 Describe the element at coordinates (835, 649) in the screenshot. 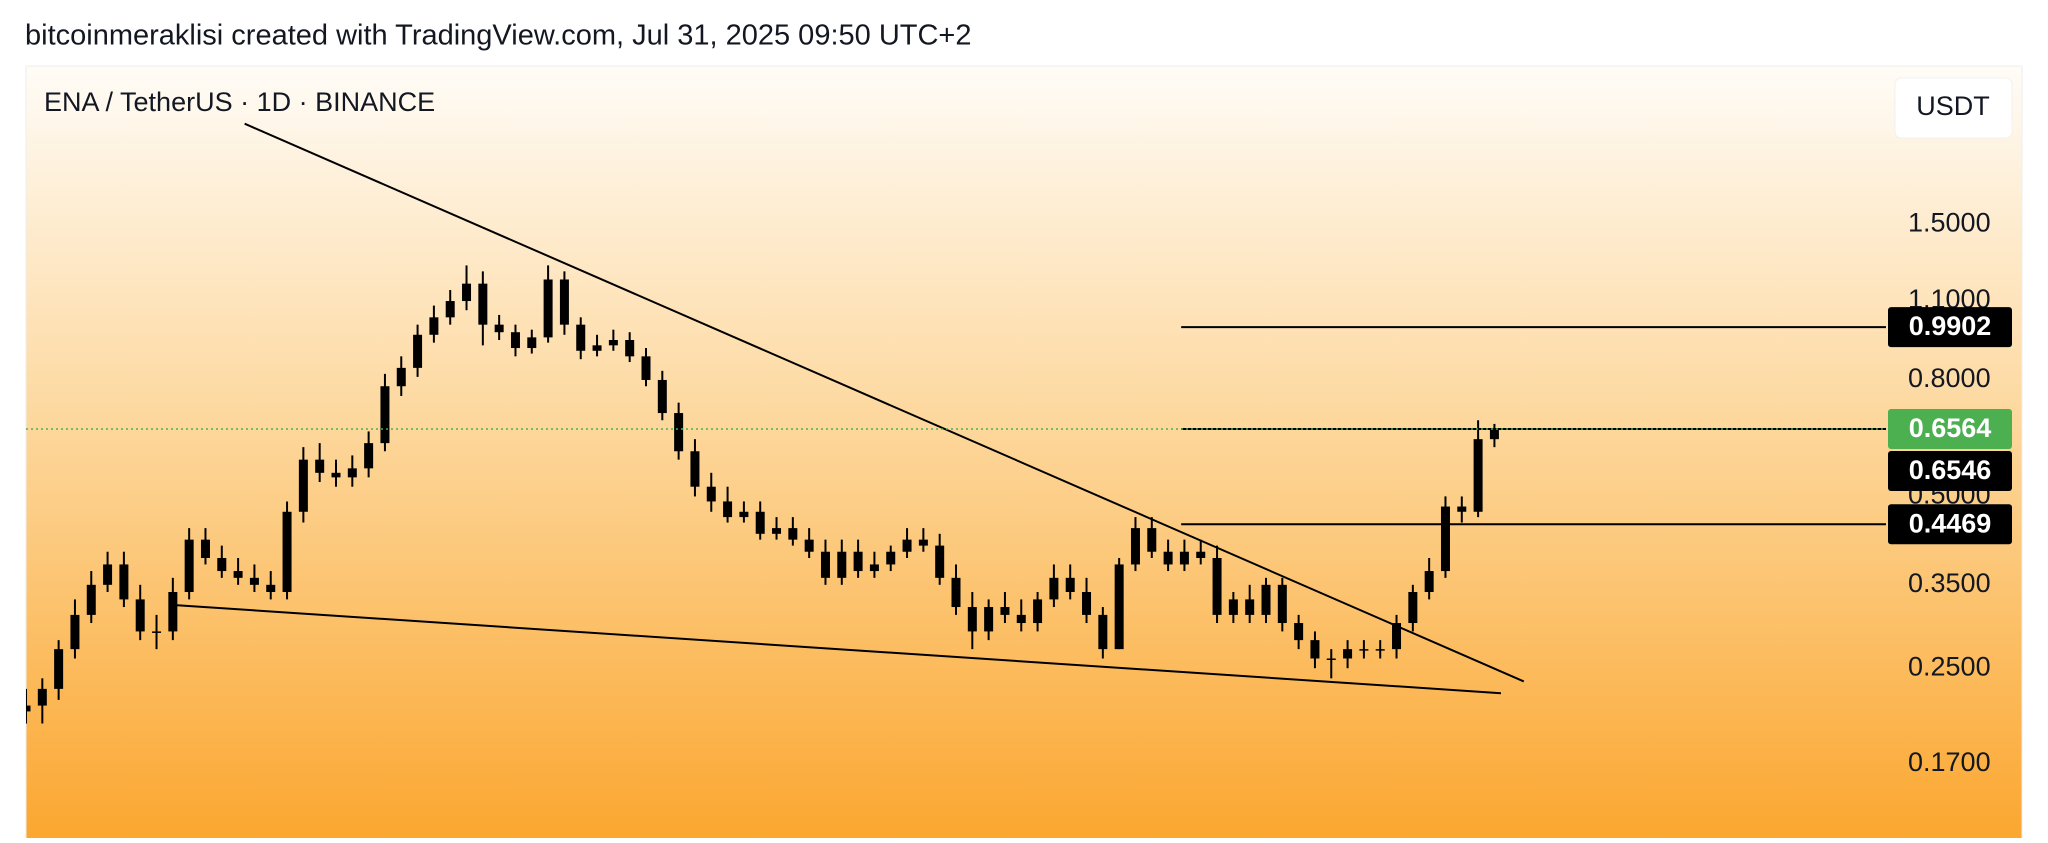

I see `trend-line` at that location.